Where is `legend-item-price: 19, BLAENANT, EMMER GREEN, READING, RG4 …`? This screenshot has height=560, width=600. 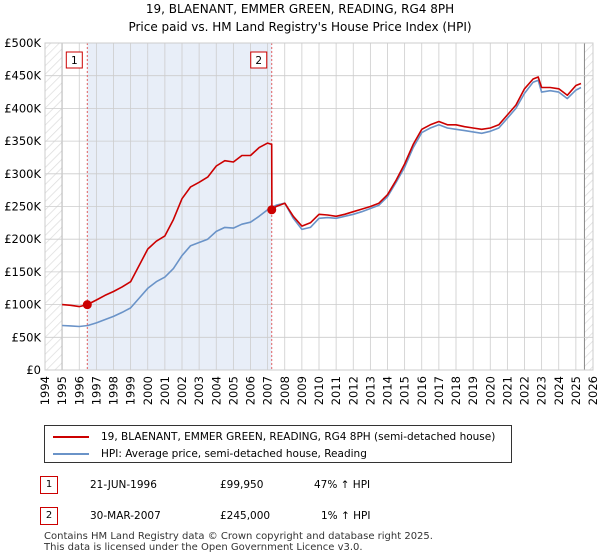 legend-item-price: 19, BLAENANT, EMMER GREEN, READING, RG4 … is located at coordinates (270, 437).